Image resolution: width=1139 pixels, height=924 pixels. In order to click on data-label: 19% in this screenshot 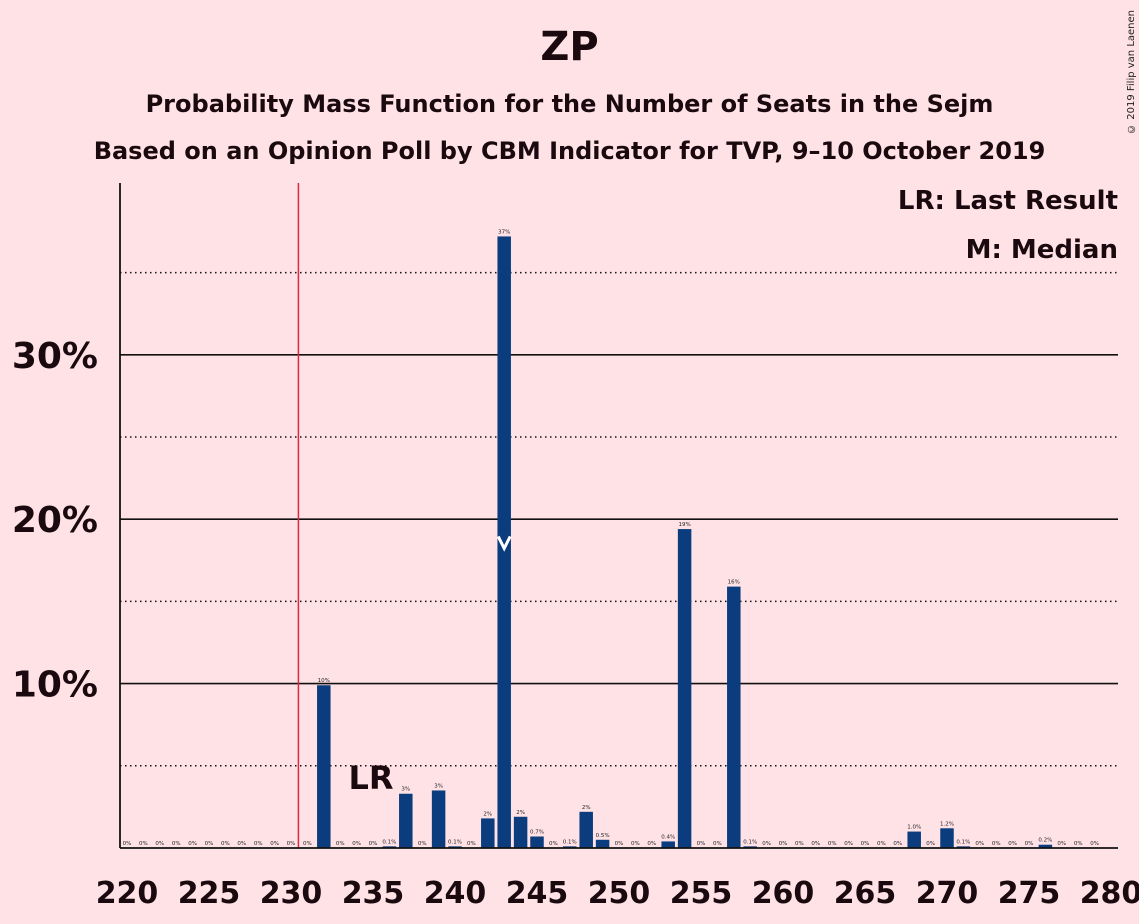, I will do `click(684, 525)`.